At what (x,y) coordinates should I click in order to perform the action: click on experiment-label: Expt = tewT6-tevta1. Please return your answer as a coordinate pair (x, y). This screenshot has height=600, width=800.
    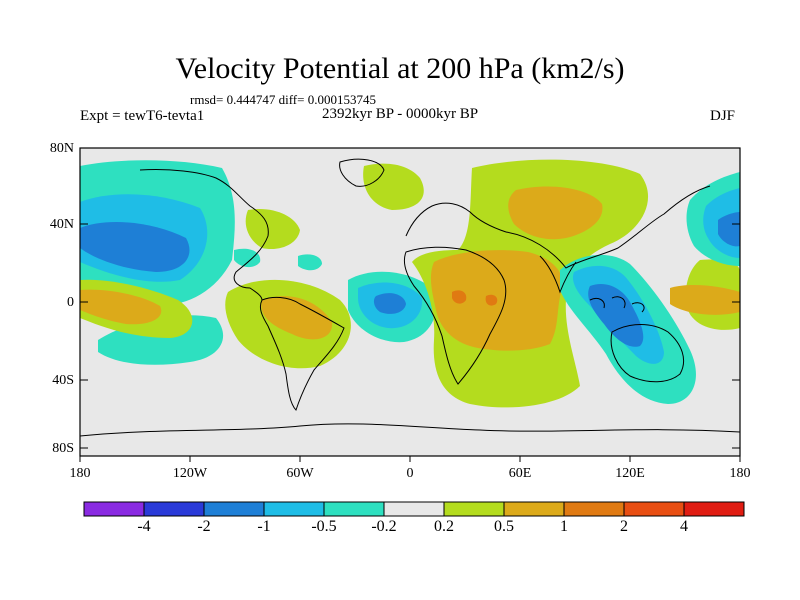
    Looking at the image, I should click on (142, 116).